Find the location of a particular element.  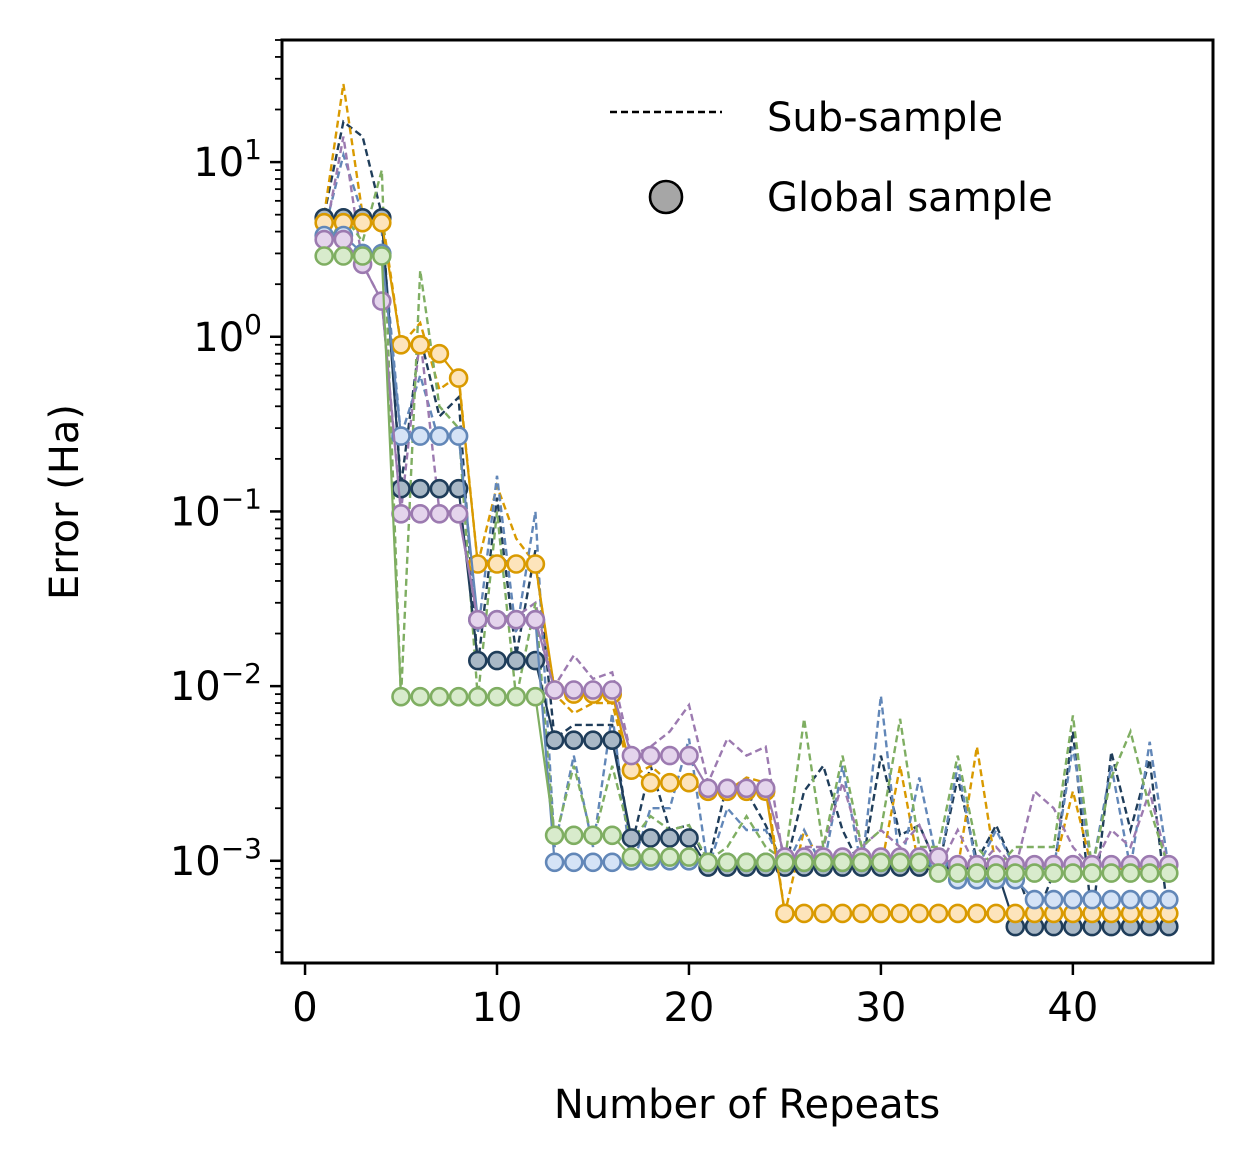

y-tick-label: 10⁻³ is located at coordinates (216, 858).